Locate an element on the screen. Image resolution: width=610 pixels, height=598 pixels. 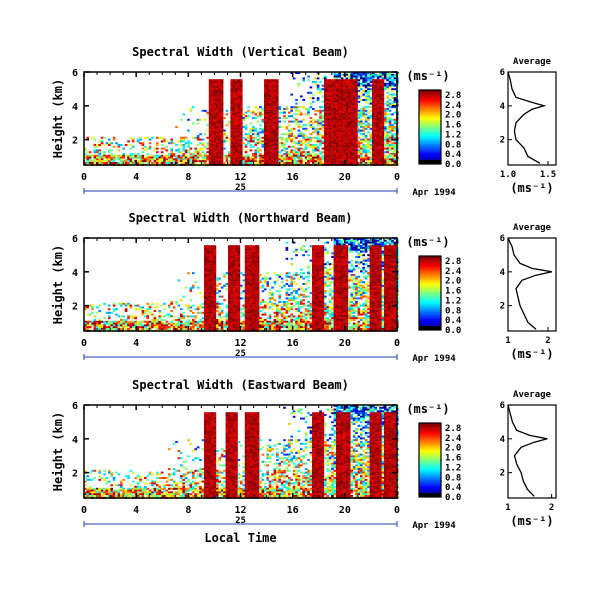
average-x-tick-label: 1.0 is located at coordinates (508, 175).